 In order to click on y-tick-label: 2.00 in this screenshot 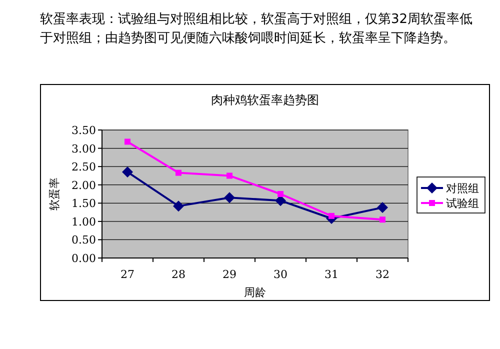, I will do `click(84, 185)`.